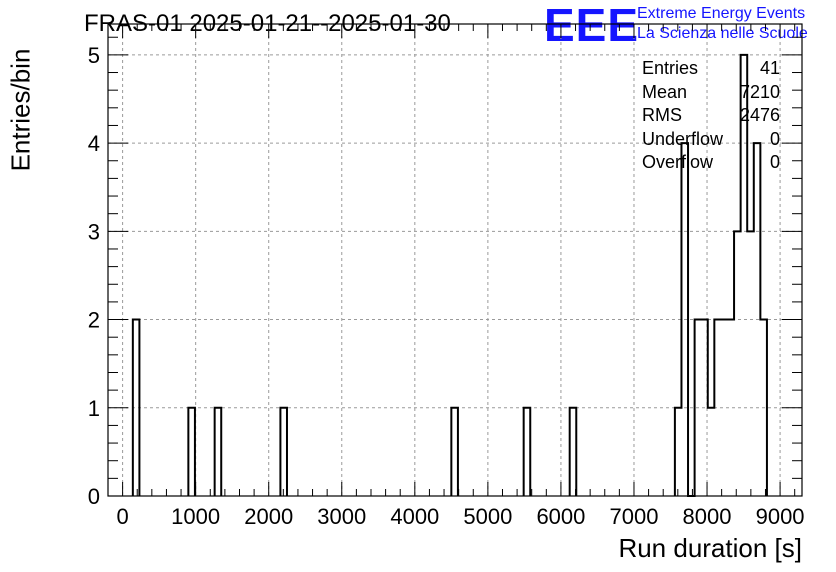 This screenshot has height=572, width=836. What do you see at coordinates (665, 91) in the screenshot?
I see `stat-label: Mean` at bounding box center [665, 91].